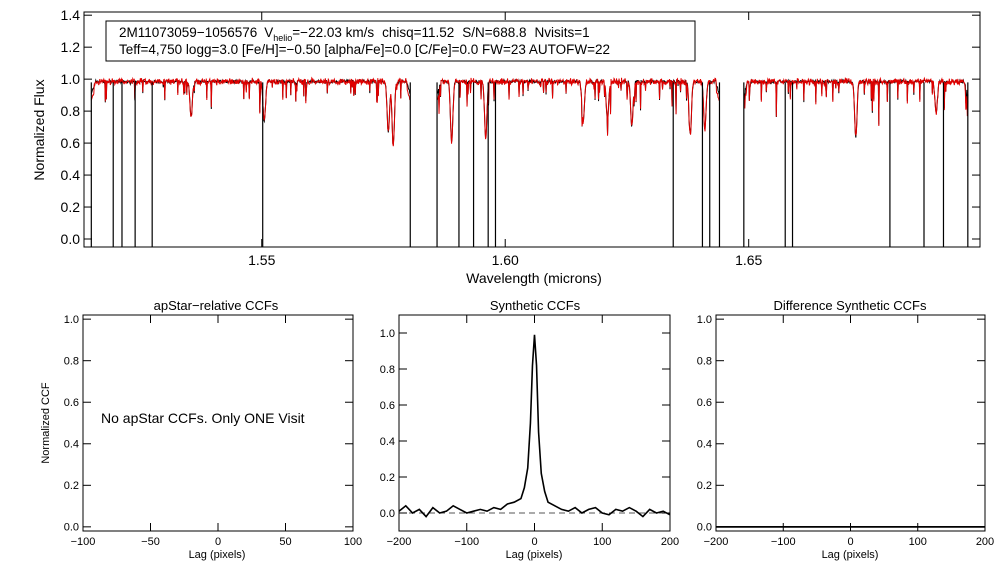  I want to click on x-tick-label: 1.55, so click(261, 260).